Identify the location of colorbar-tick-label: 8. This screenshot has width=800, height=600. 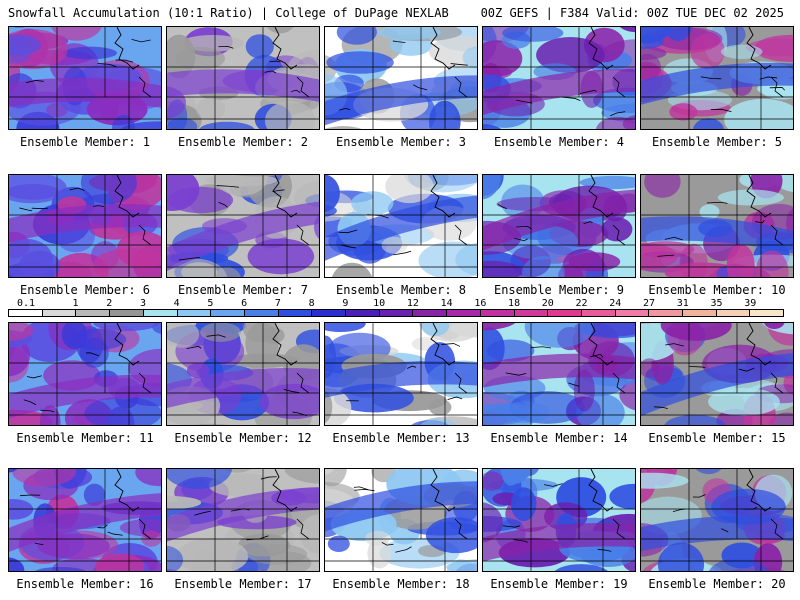
(311, 303).